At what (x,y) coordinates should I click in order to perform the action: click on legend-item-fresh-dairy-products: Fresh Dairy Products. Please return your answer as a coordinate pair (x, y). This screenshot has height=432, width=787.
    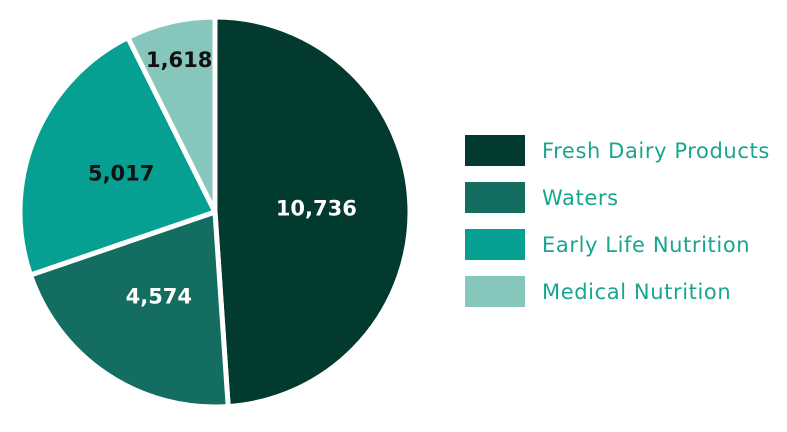
    Looking at the image, I should click on (617, 150).